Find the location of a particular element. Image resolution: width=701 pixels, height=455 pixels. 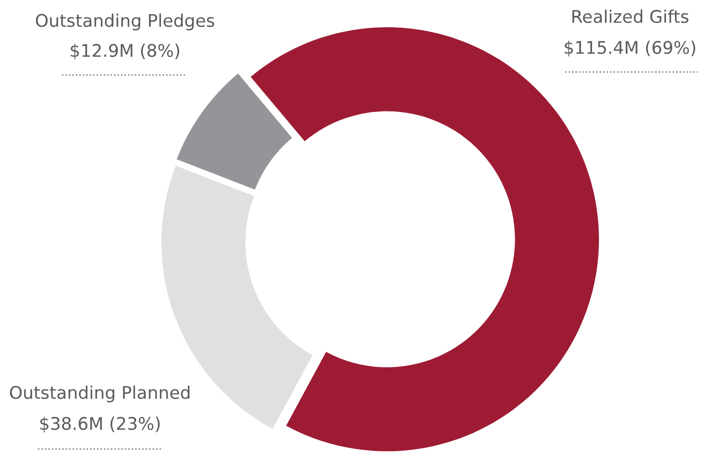

slice-label: Outstanding Planned is located at coordinates (100, 394).